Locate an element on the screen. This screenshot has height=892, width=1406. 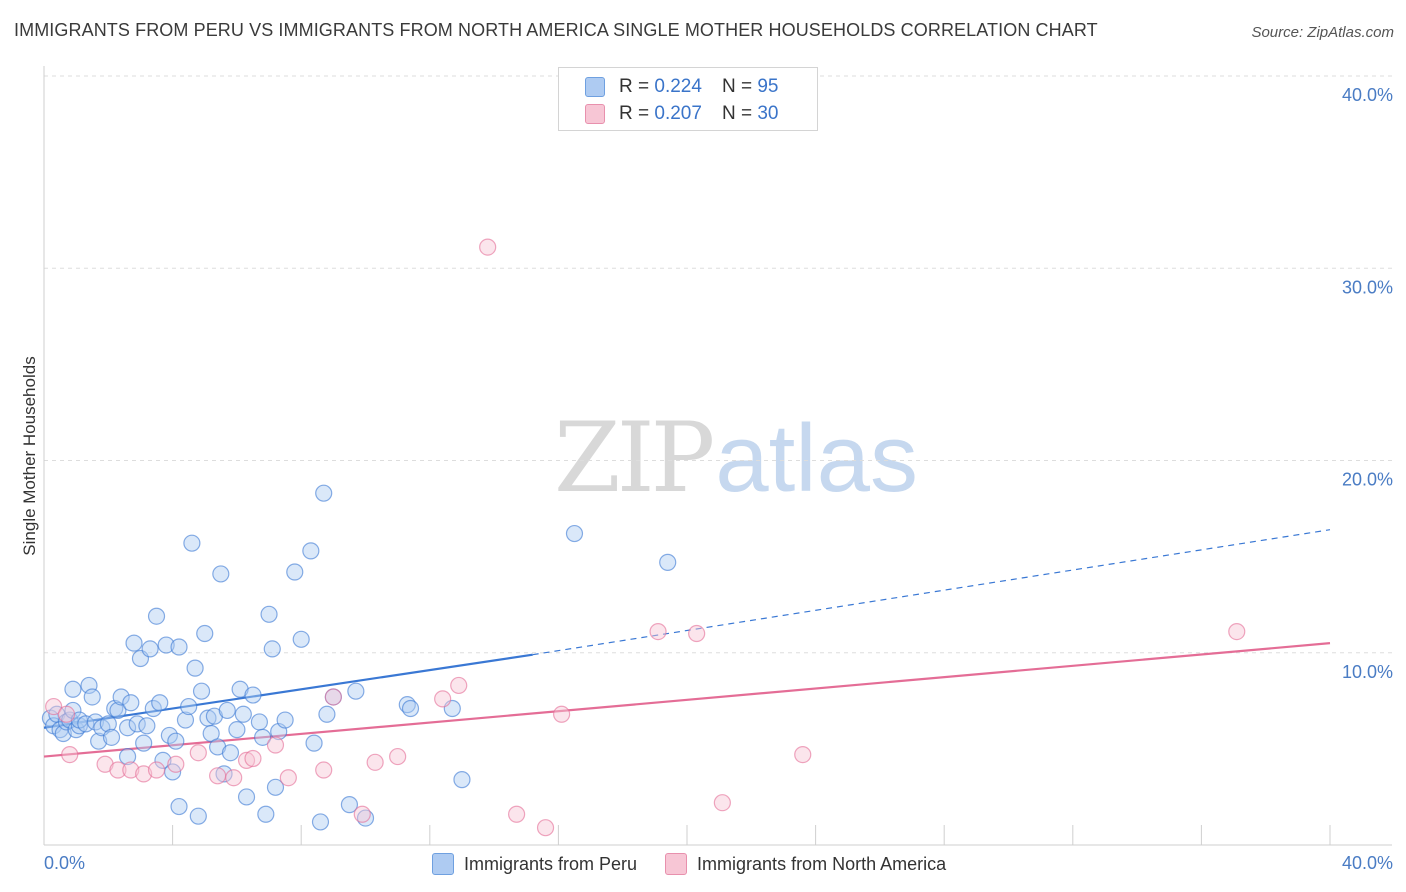
y-tick-label: 10.0% is located at coordinates (1367, 672).